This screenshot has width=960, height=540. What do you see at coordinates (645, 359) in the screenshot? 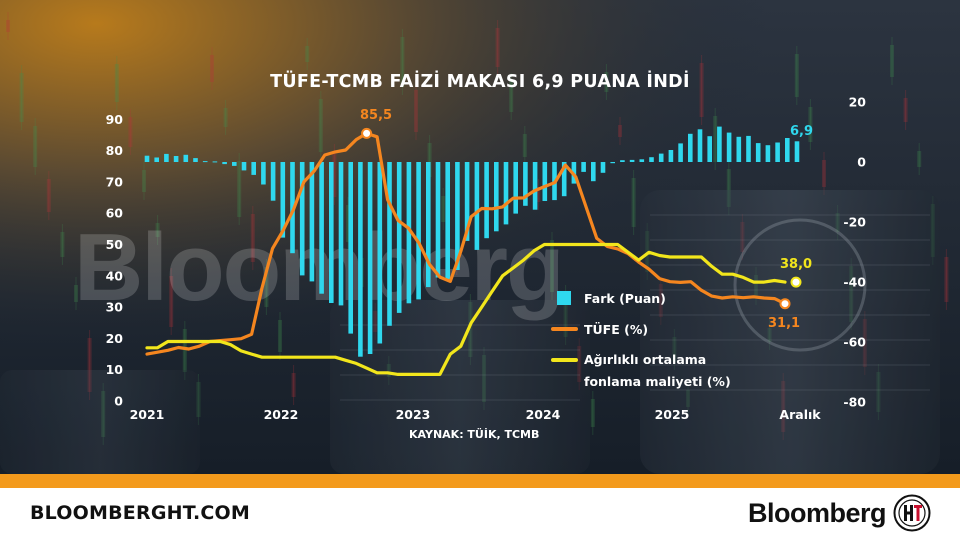
I see `legend-label-funding-1: Ağırlıklı ortalama` at bounding box center [645, 359].